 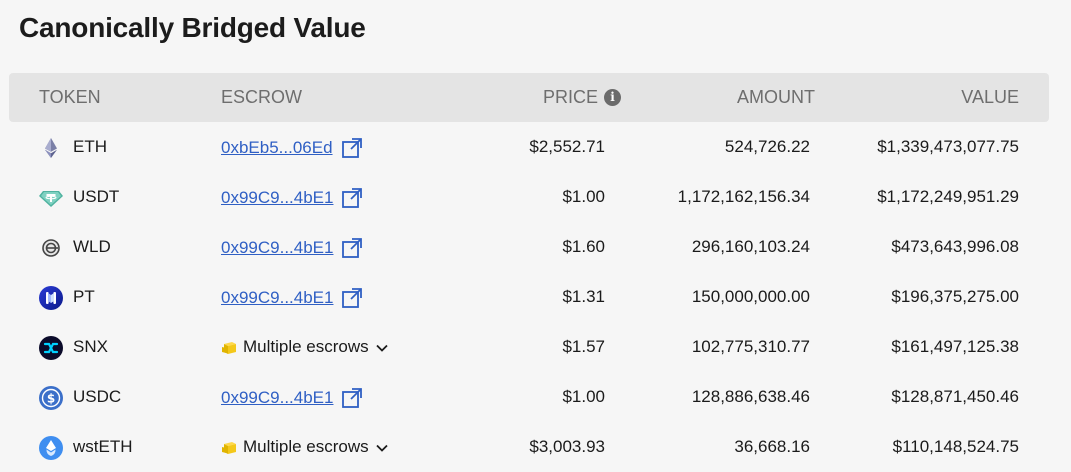 What do you see at coordinates (772, 446) in the screenshot?
I see `token-amount: 36,668.16` at bounding box center [772, 446].